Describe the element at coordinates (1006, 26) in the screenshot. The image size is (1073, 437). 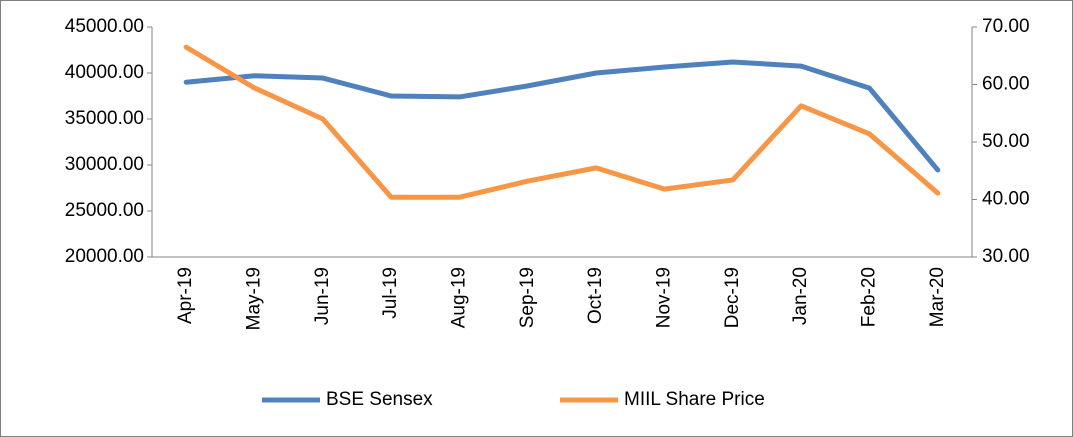
I see `y2-tick-label: 70.00` at that location.